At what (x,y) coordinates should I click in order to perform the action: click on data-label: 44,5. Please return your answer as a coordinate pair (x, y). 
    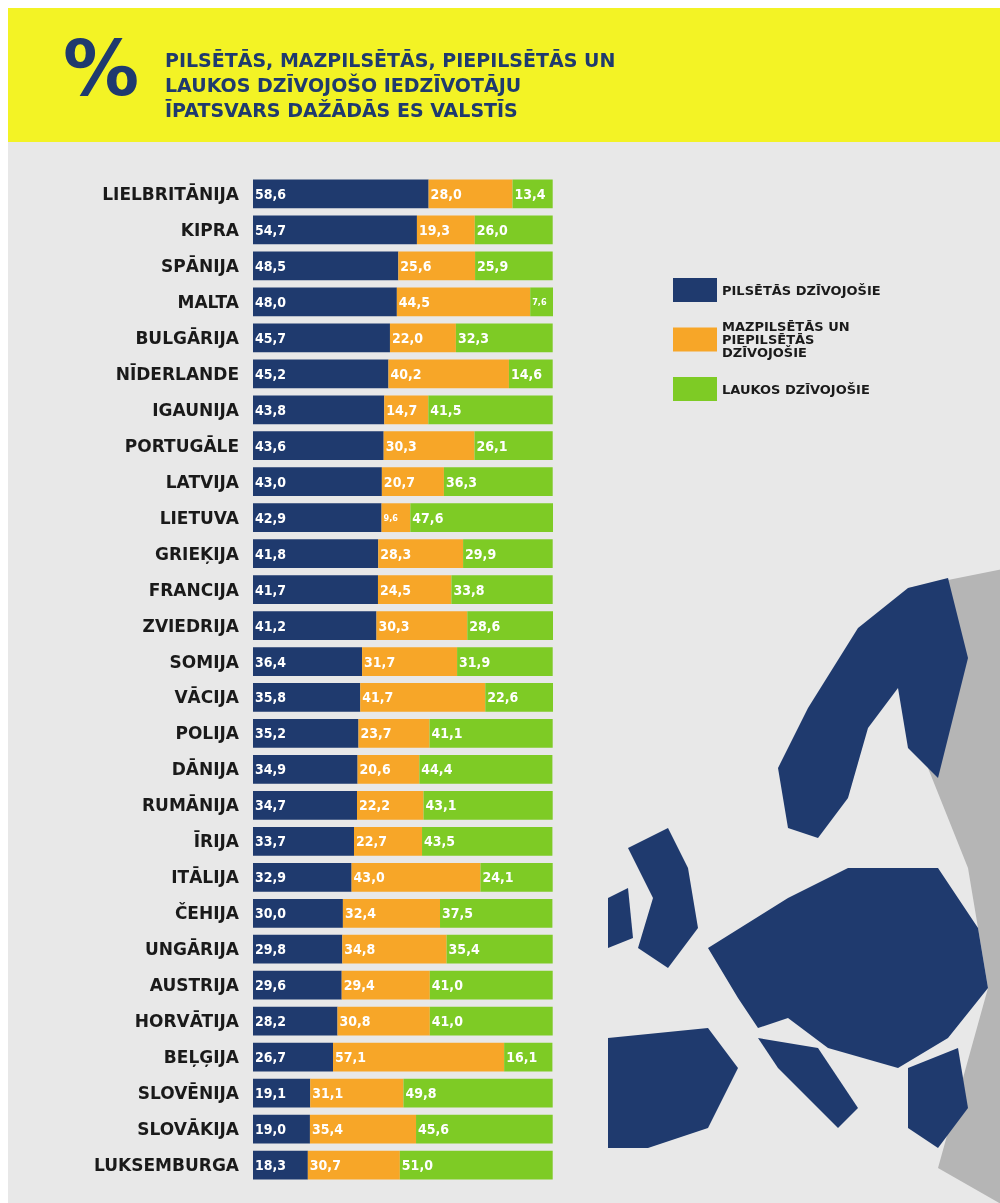
    Looking at the image, I should click on (414, 301).